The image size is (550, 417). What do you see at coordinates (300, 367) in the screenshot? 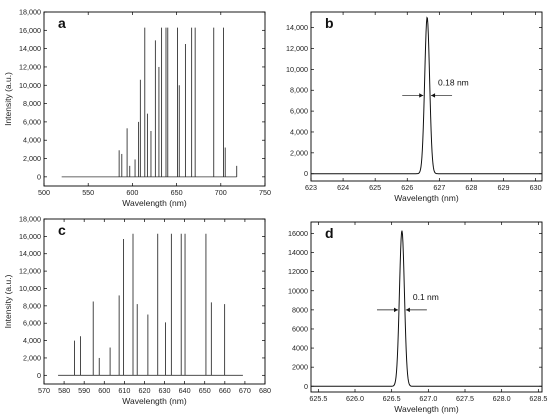
I see `y-tick-label: 2000` at bounding box center [300, 367].